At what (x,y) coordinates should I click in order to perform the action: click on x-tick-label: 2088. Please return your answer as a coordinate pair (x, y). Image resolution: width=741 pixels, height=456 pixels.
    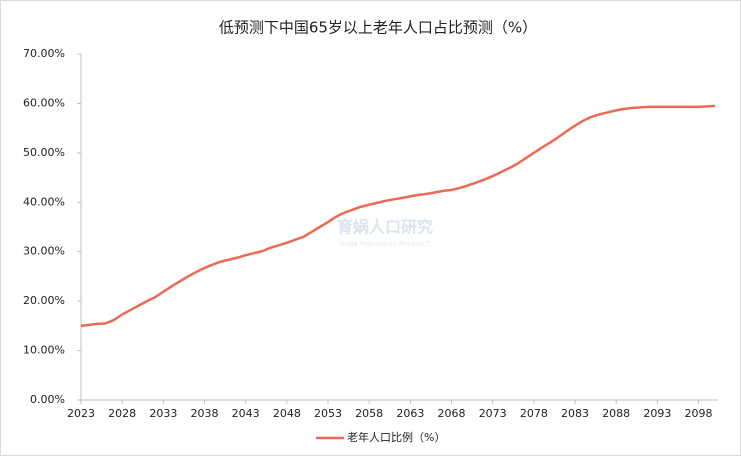
    Looking at the image, I should click on (616, 413).